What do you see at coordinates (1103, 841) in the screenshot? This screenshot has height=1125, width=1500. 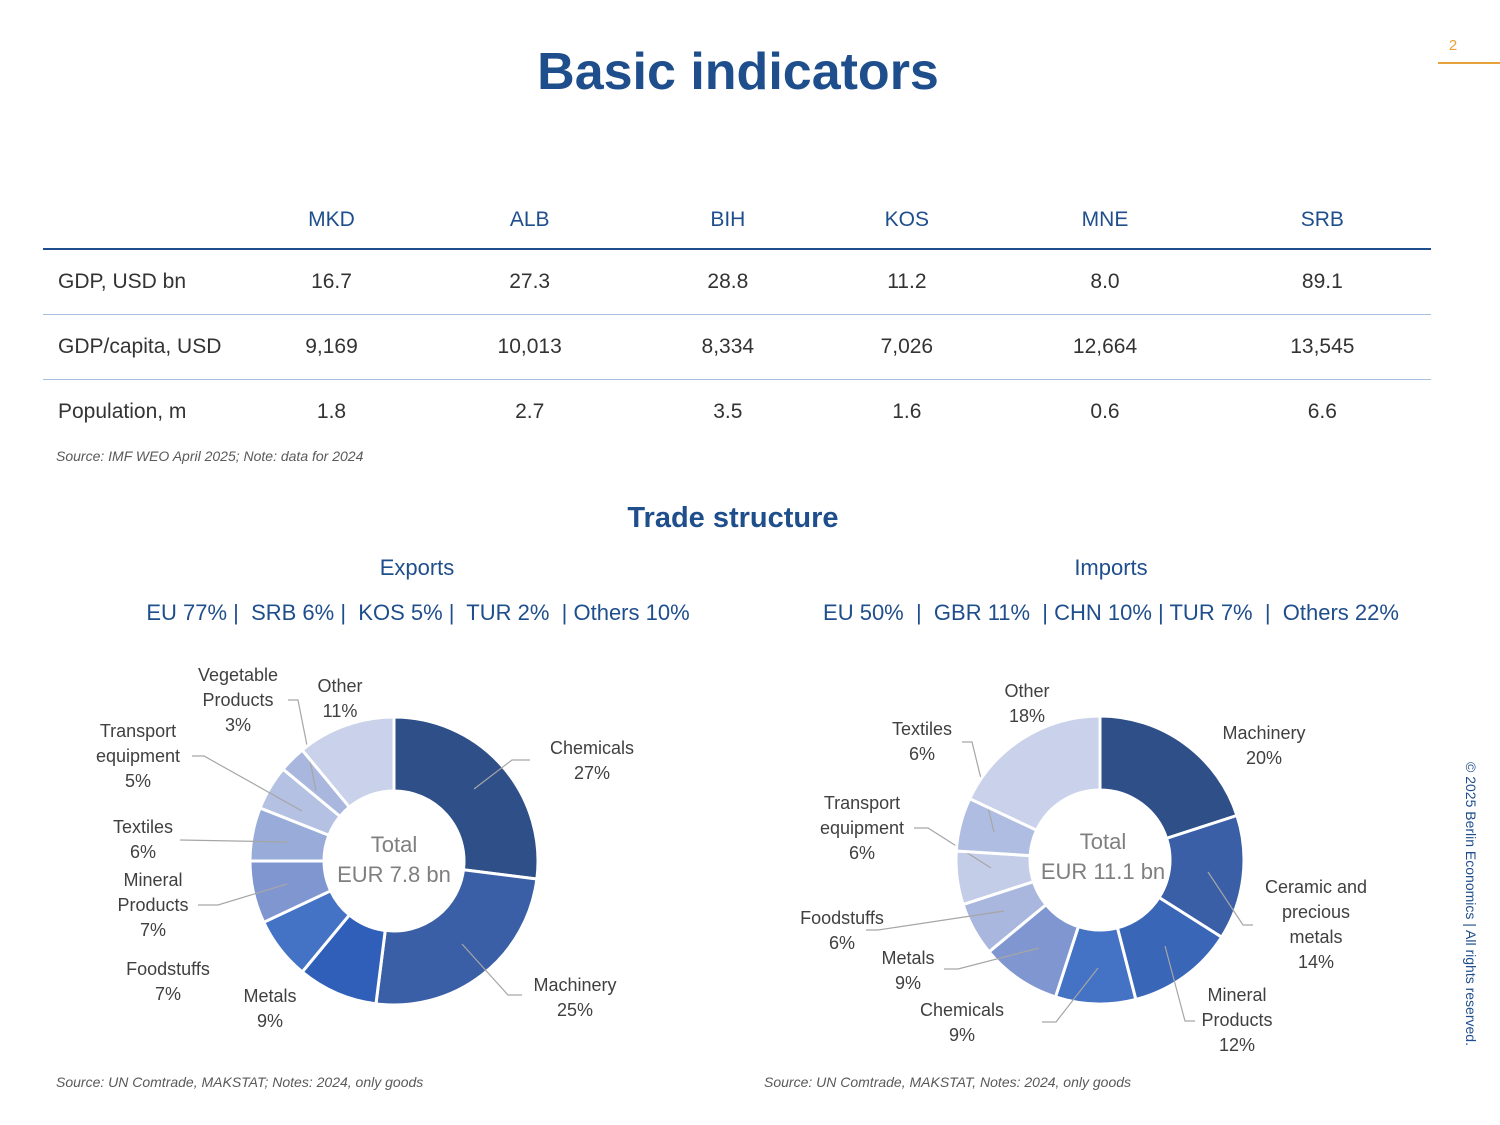 I see `imports-total-label: Total` at bounding box center [1103, 841].